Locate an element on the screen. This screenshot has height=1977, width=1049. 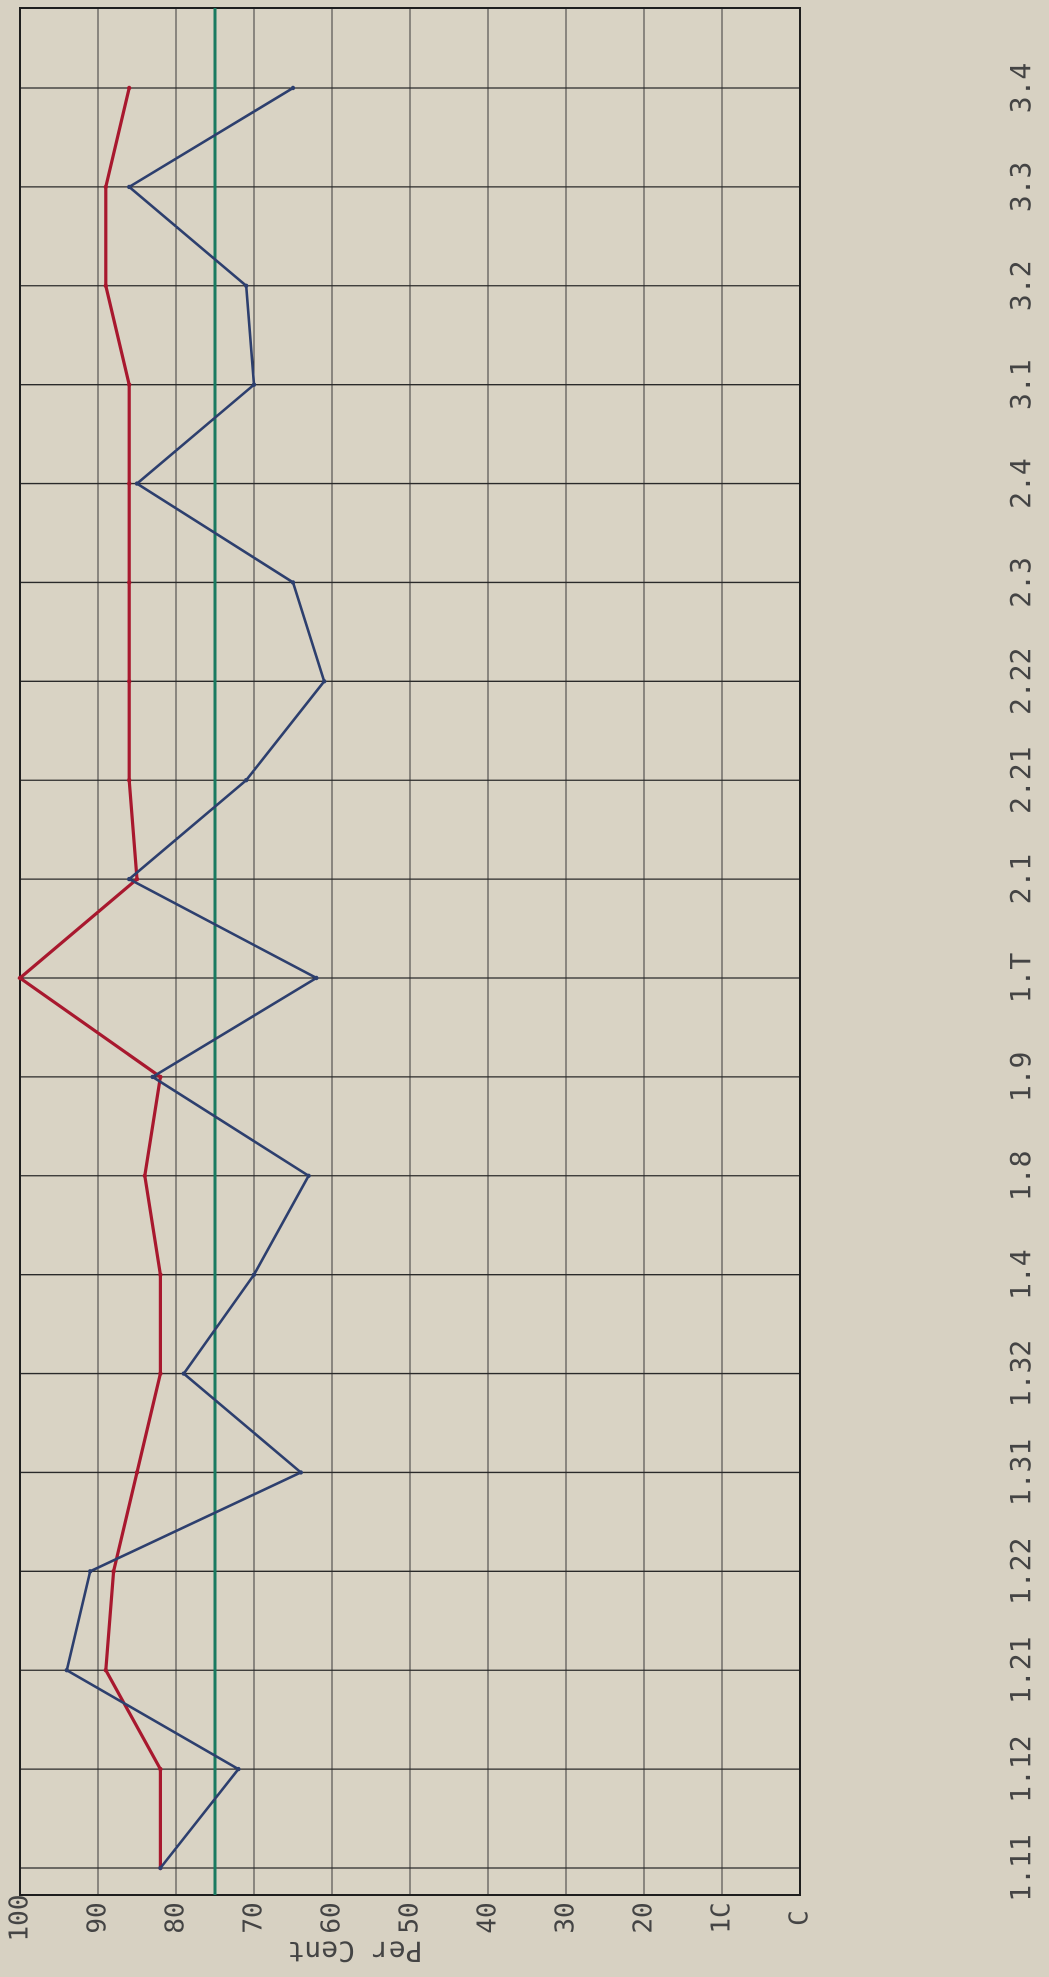
category-tick-label: 1.22 is located at coordinates (1020, 1571).